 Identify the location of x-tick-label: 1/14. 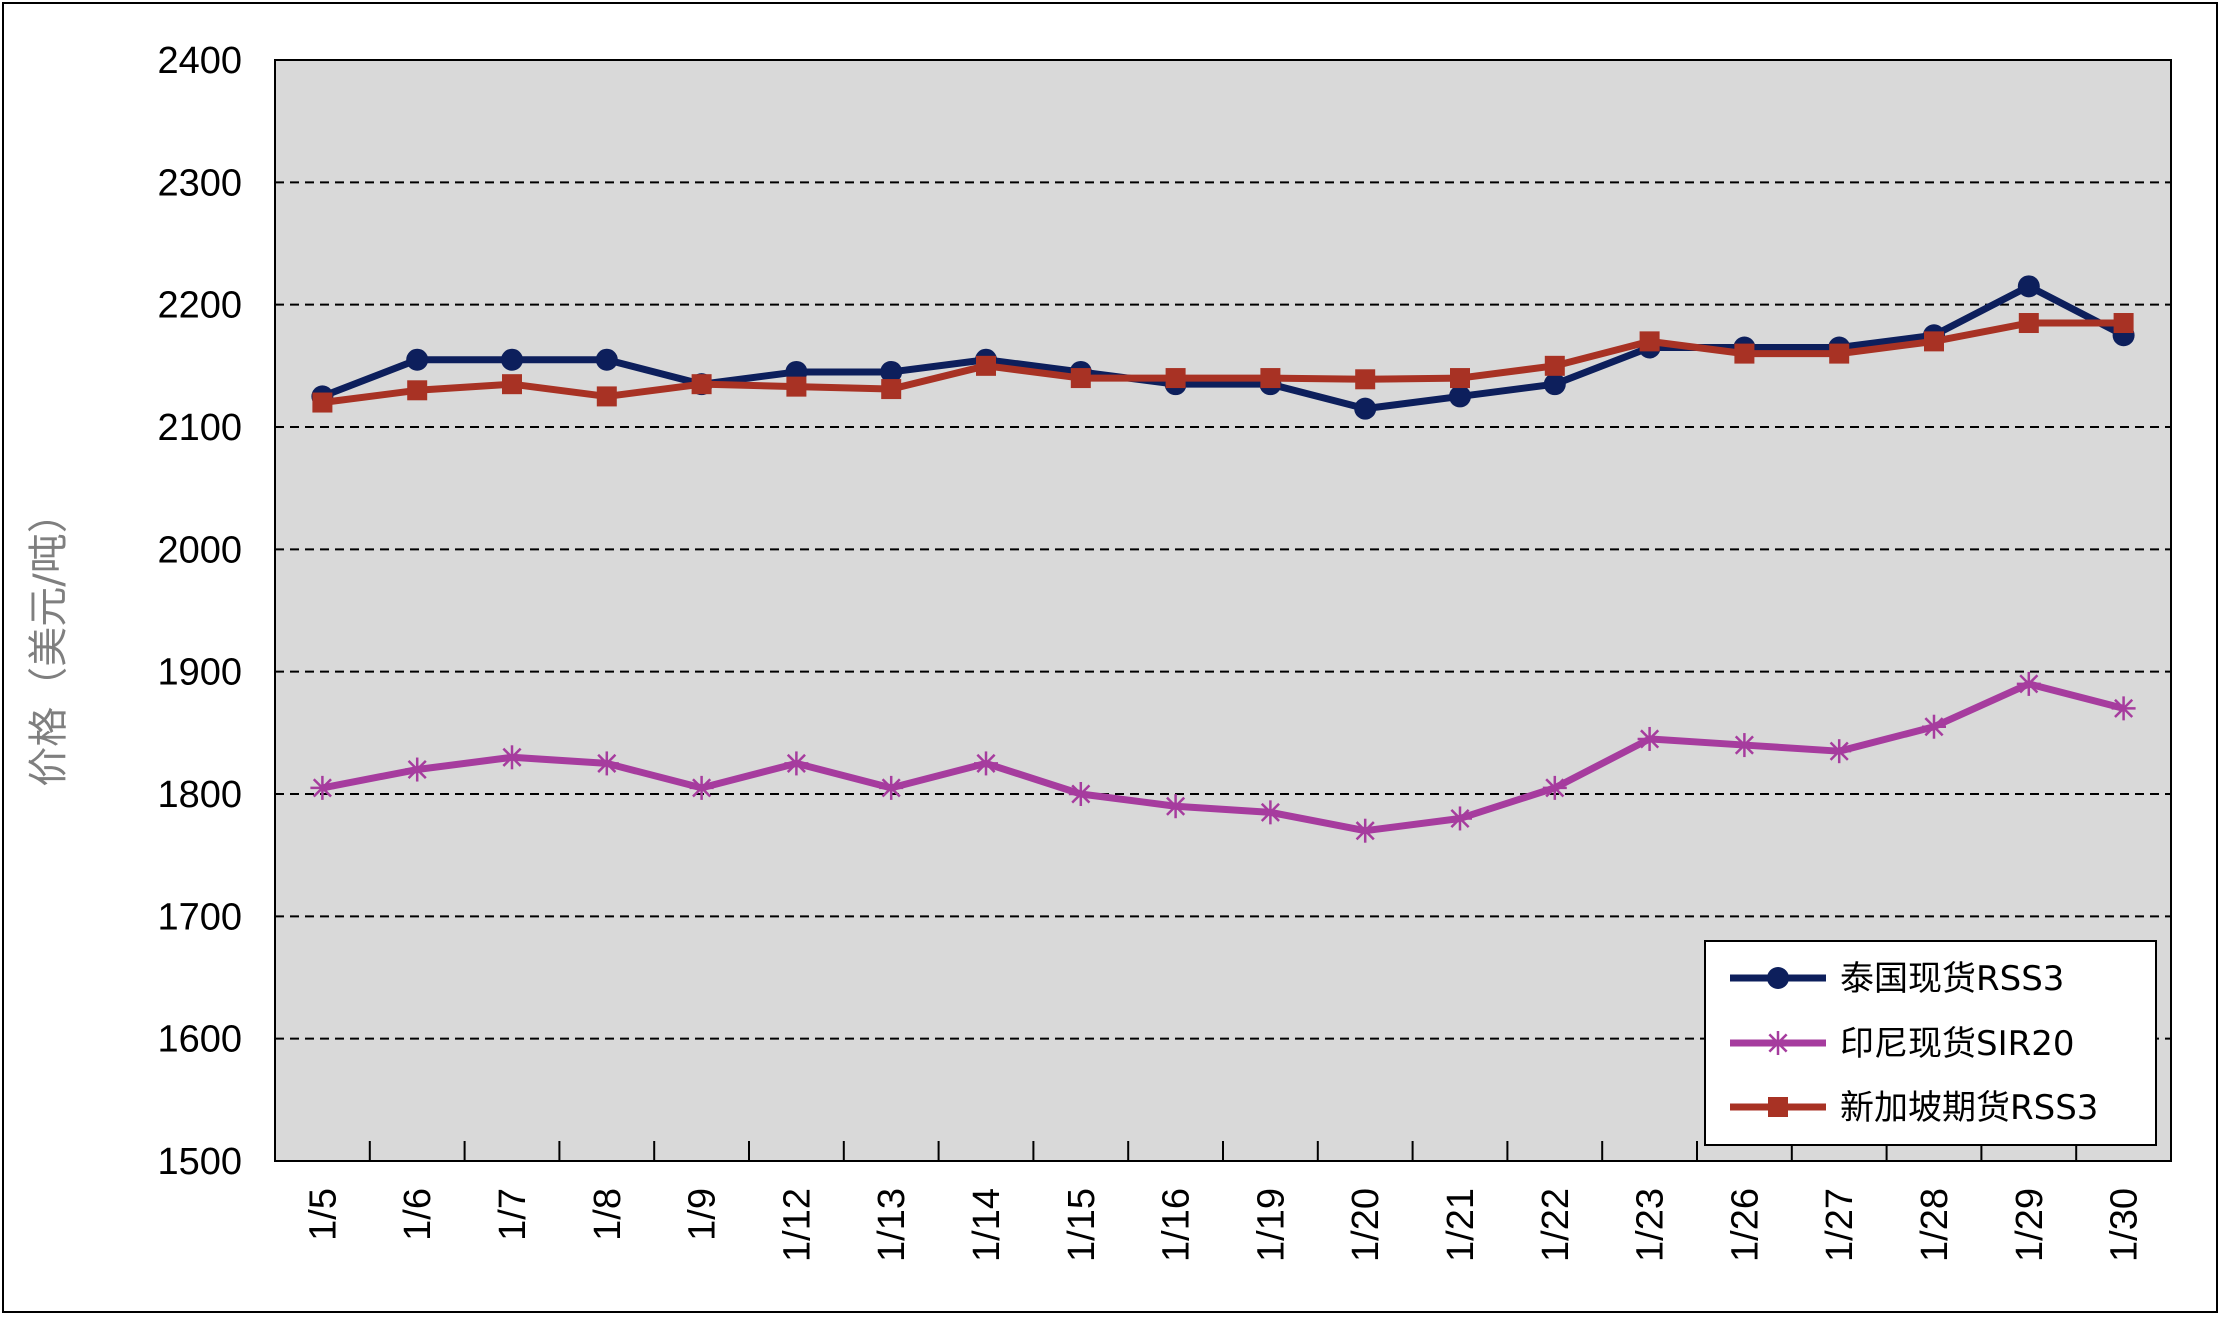
(987, 1225).